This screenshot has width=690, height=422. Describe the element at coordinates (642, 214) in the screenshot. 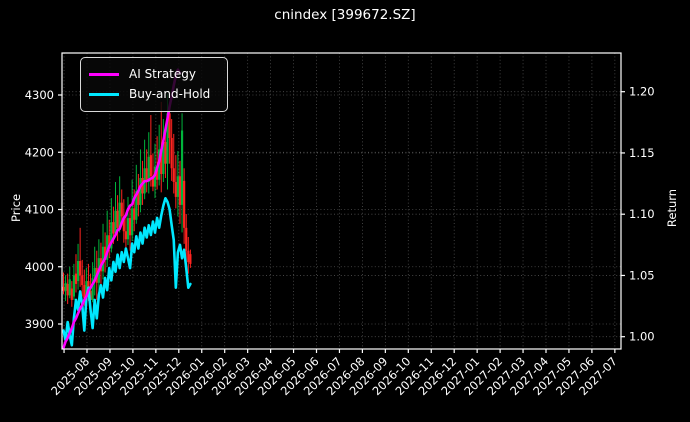

I see `return-tick-label: 1.10` at that location.